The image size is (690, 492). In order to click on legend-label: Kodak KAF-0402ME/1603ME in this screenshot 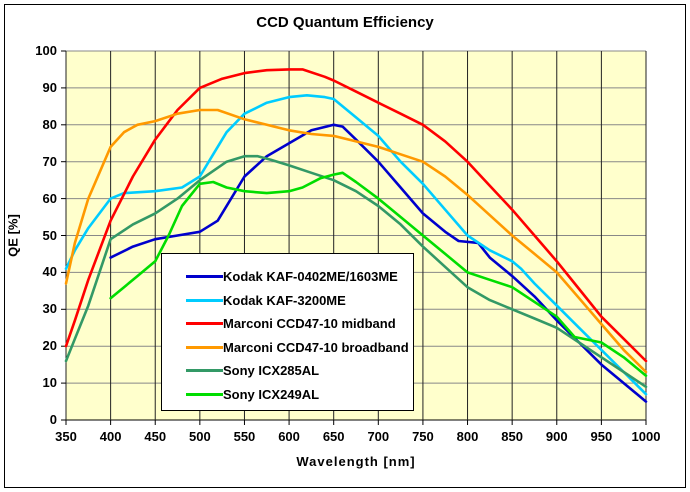, I will do `click(310, 277)`.